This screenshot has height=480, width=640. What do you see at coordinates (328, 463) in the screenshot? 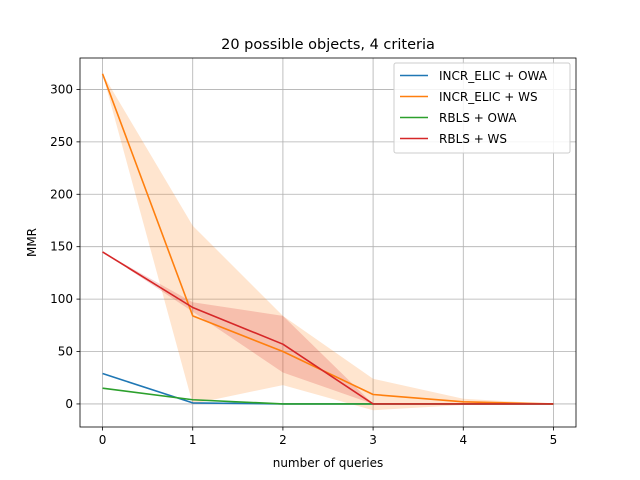
I see `x-axis-label: number of queries` at bounding box center [328, 463].